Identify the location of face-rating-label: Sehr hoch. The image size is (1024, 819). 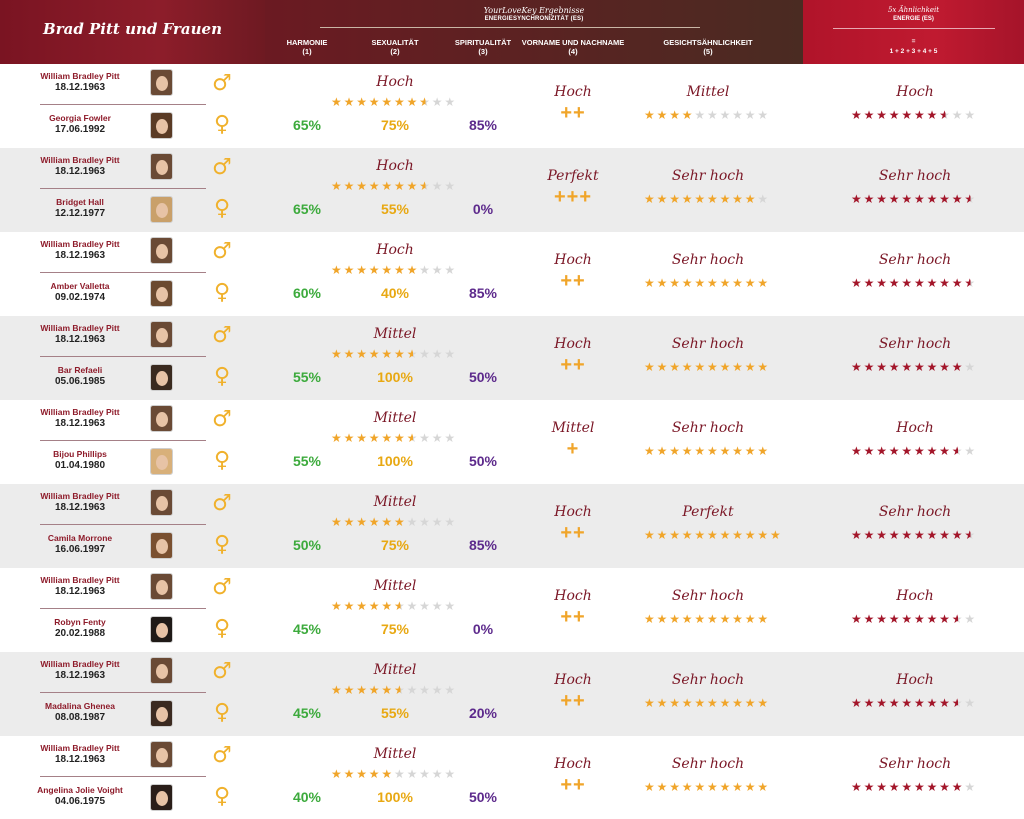
(708, 176).